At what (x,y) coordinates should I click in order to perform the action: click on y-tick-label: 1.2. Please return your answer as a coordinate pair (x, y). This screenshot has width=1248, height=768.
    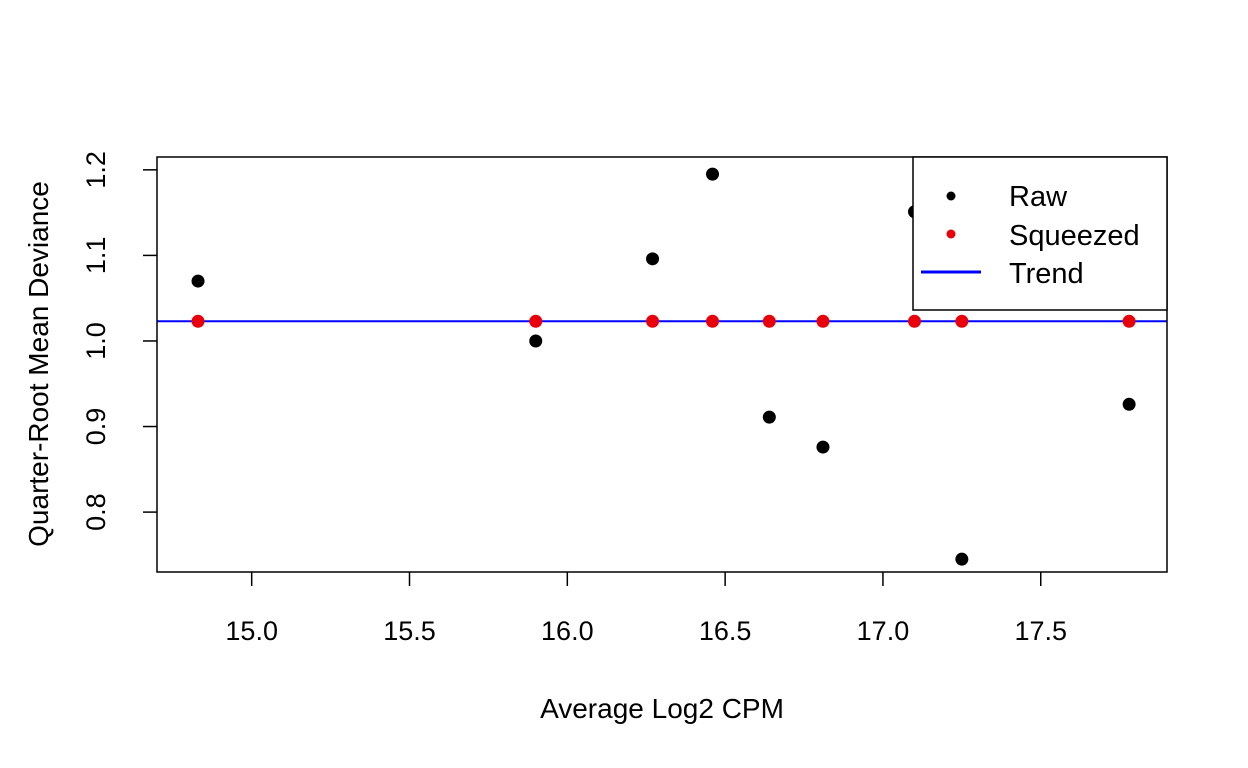
    Looking at the image, I should click on (96, 170).